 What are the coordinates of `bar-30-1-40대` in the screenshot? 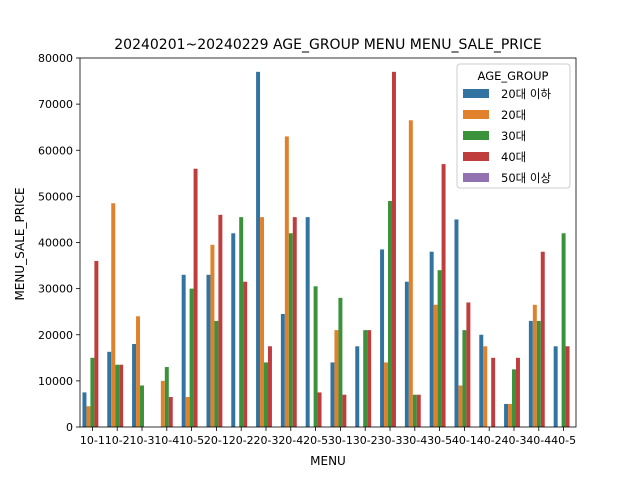 It's located at (344, 410).